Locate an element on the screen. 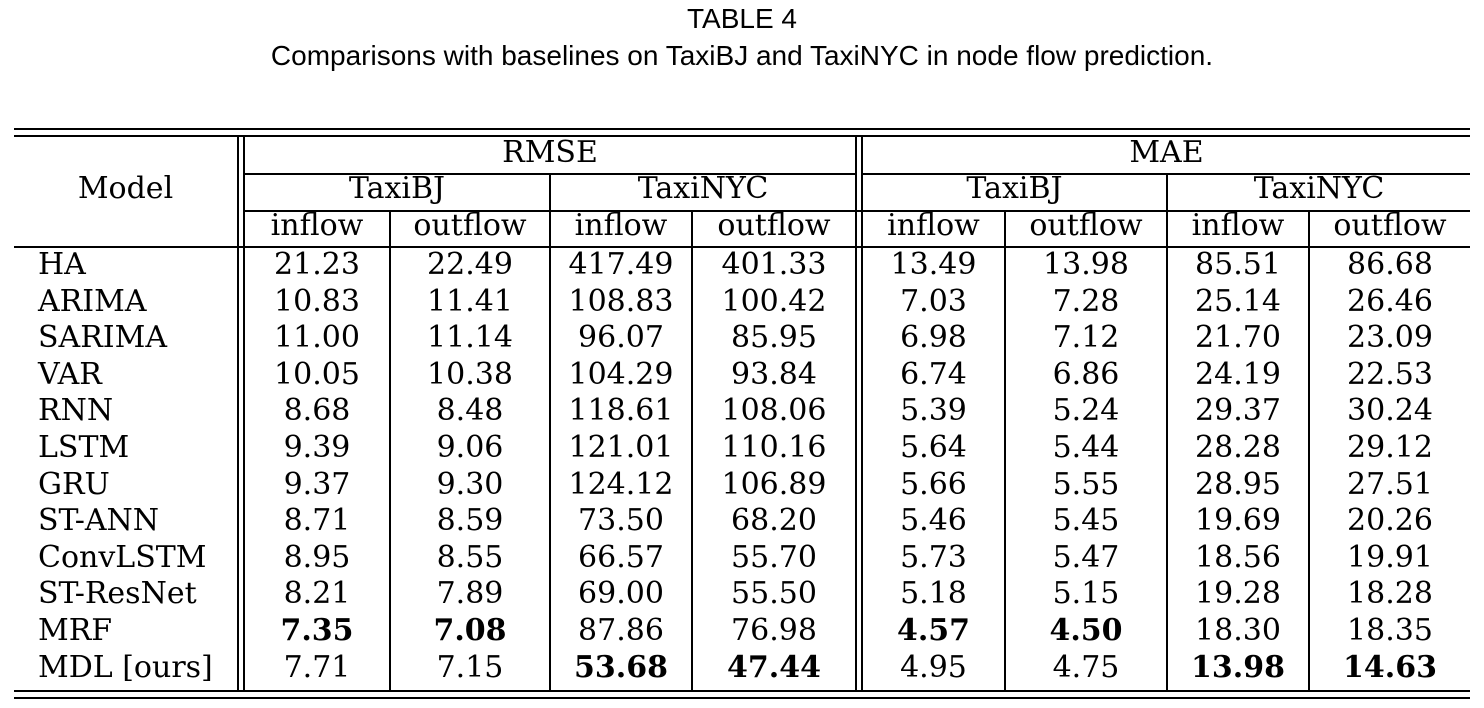  table-cell: 124.12 is located at coordinates (621, 484).